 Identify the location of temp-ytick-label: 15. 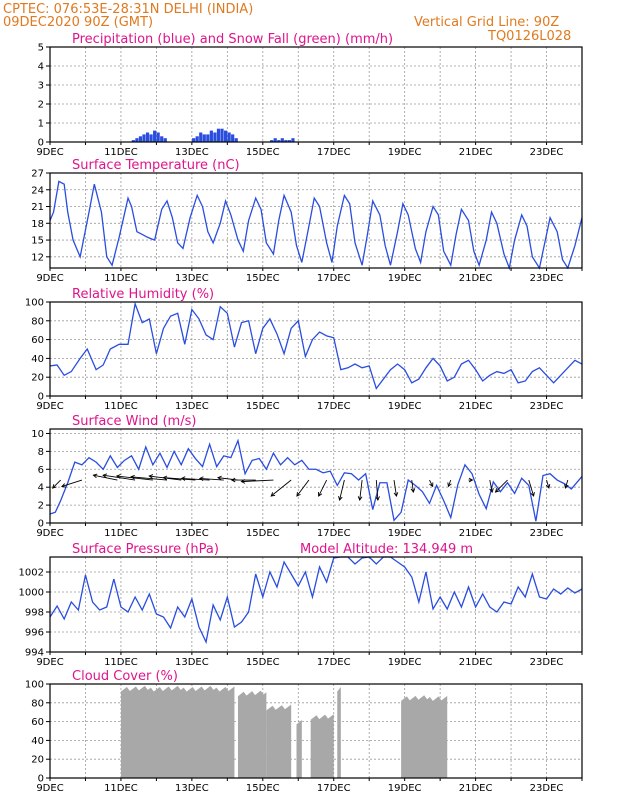
(37, 241).